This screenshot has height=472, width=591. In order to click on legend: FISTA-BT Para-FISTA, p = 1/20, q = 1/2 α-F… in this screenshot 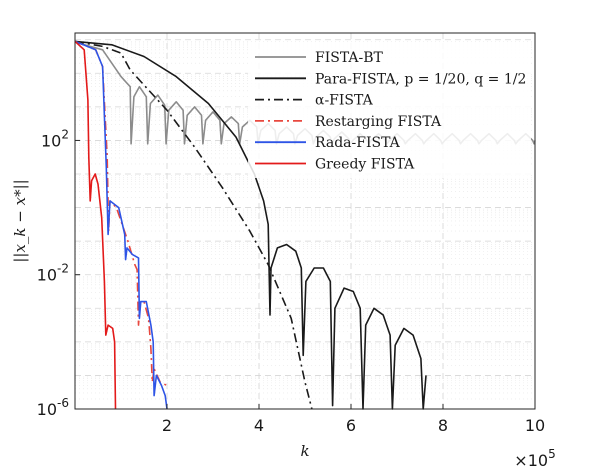, I will do `click(389, 110)`.